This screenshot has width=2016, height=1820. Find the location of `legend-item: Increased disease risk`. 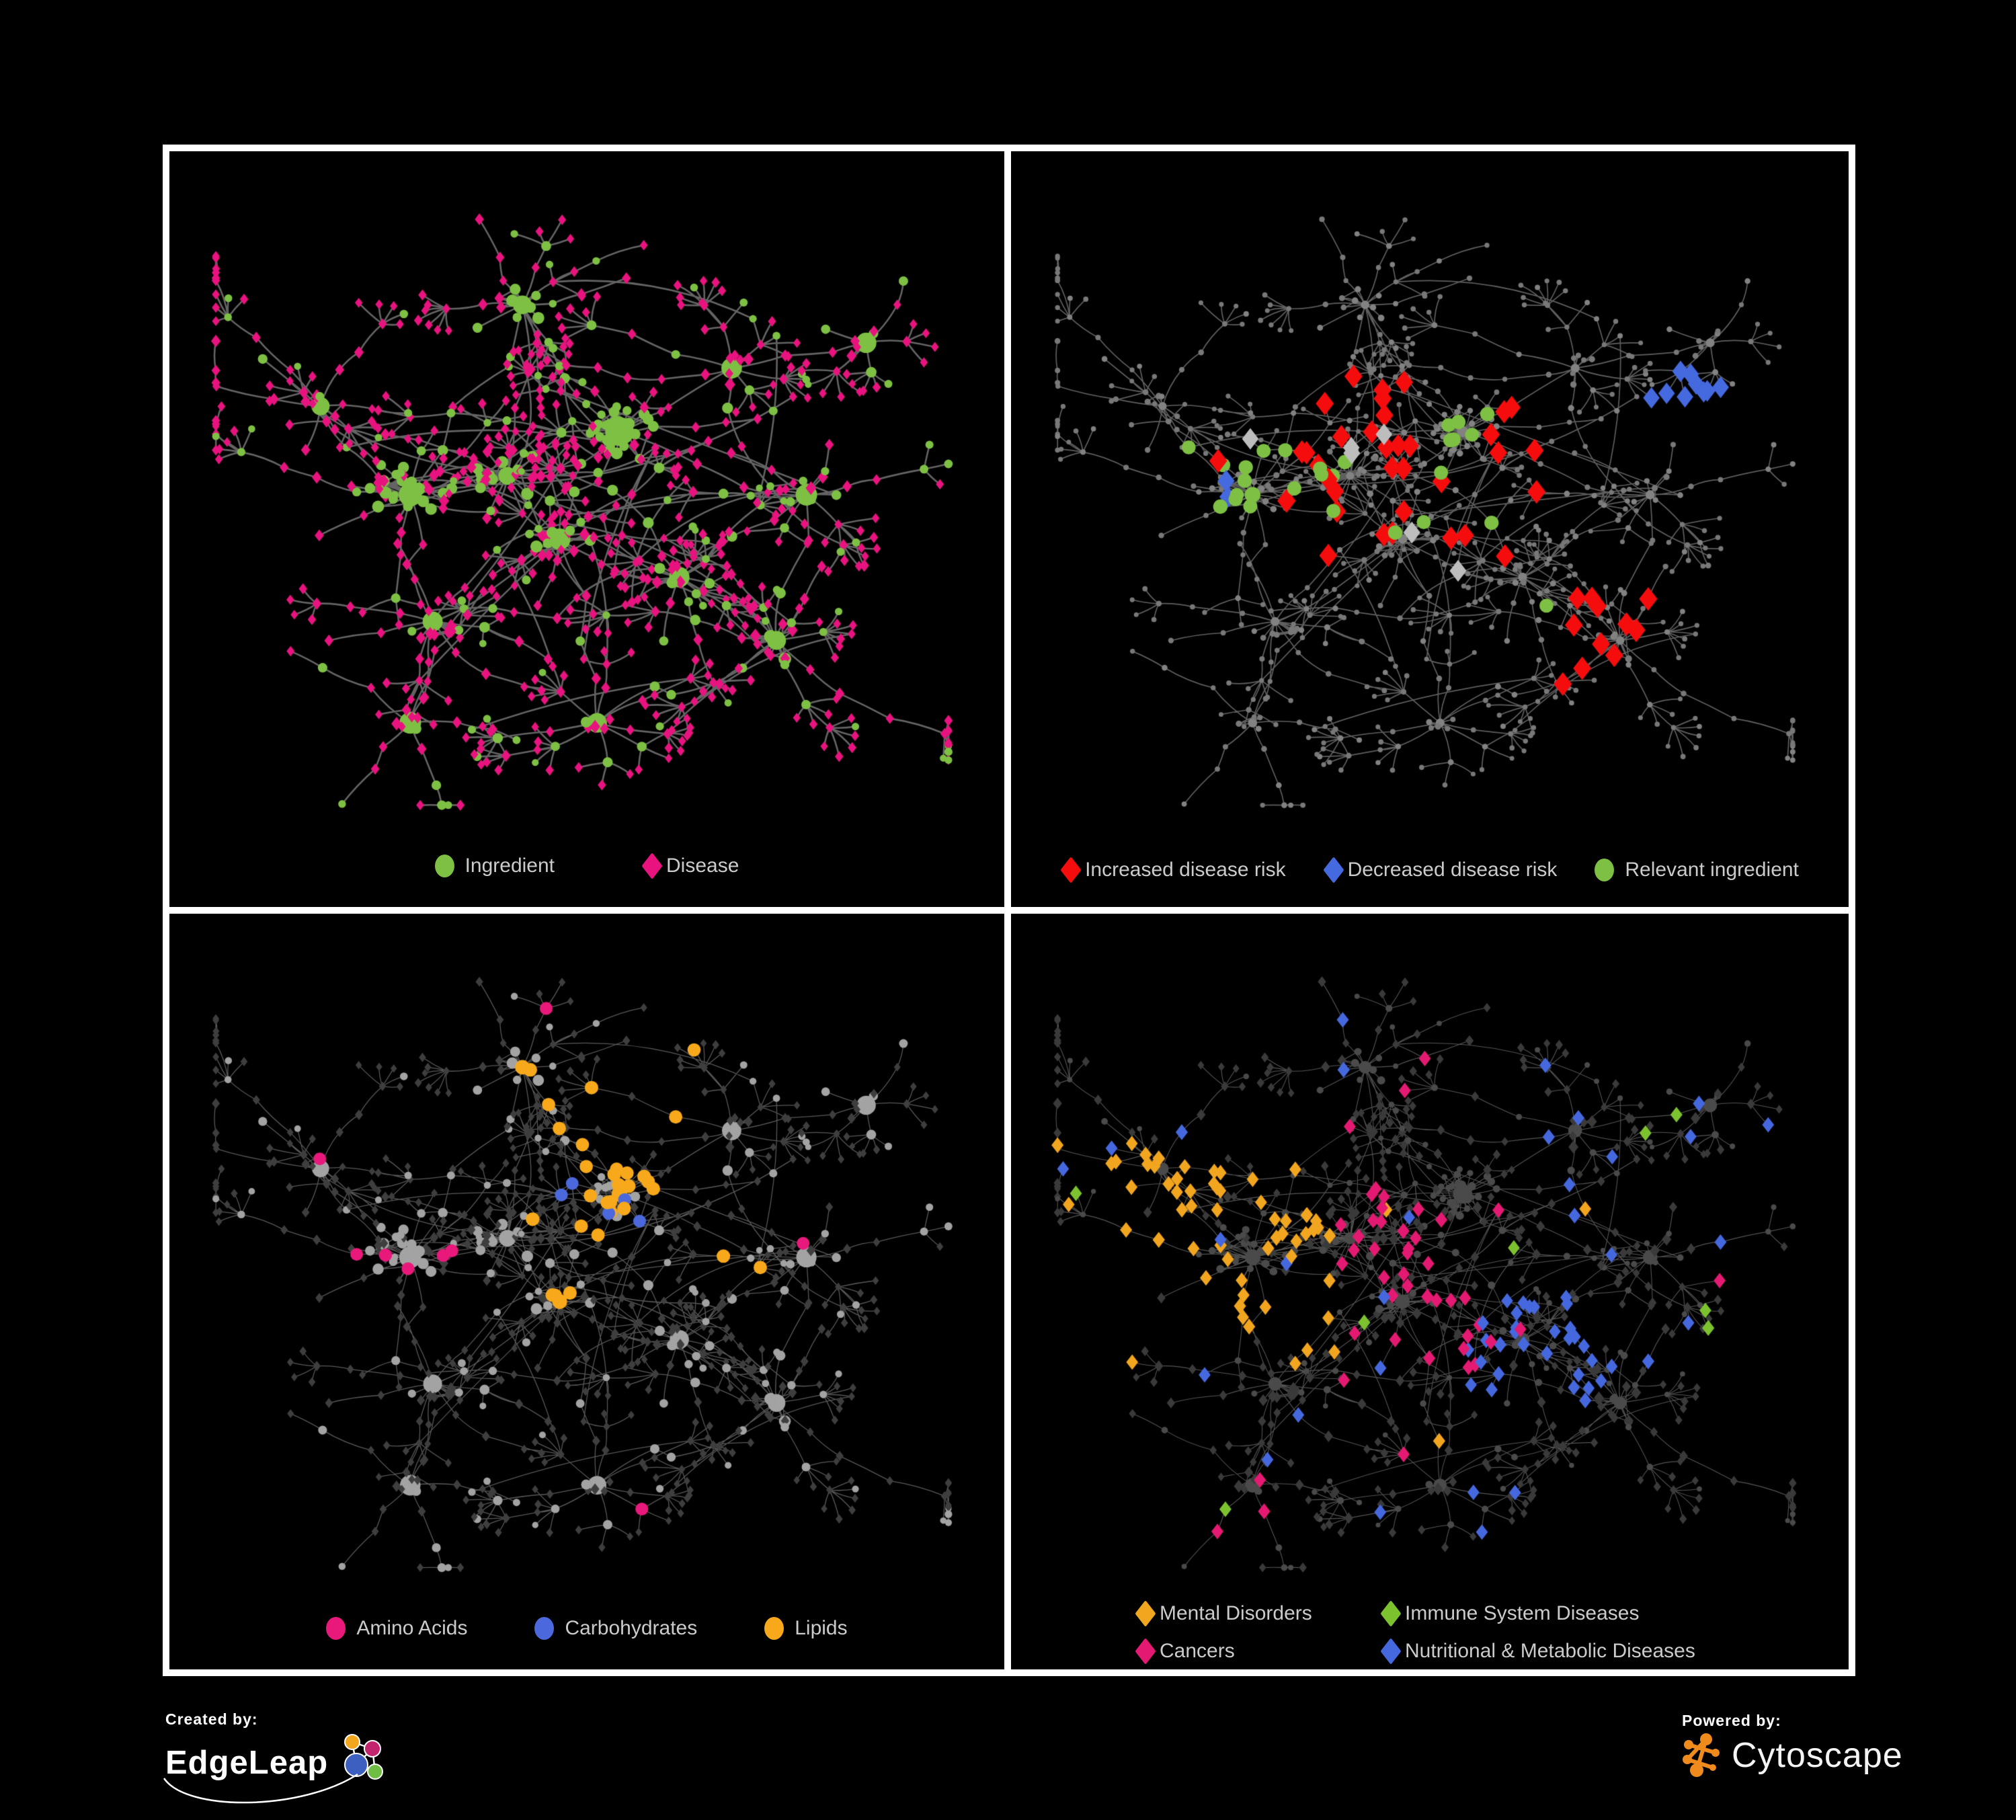

legend-item: Increased disease risk is located at coordinates (1173, 870).